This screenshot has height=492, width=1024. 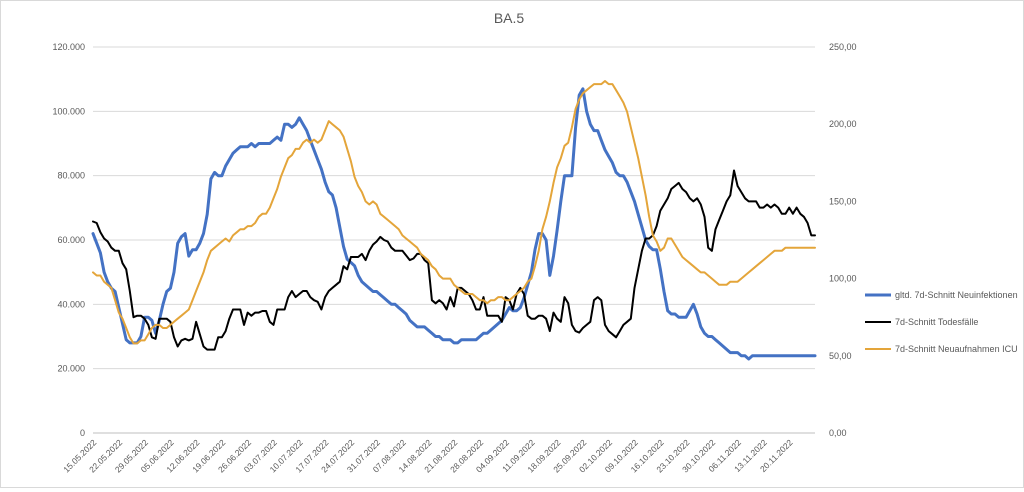 I want to click on y-axis-right: 0,00 50,00 100,00 150,00 200,00 250,00, so click(x=843, y=240).